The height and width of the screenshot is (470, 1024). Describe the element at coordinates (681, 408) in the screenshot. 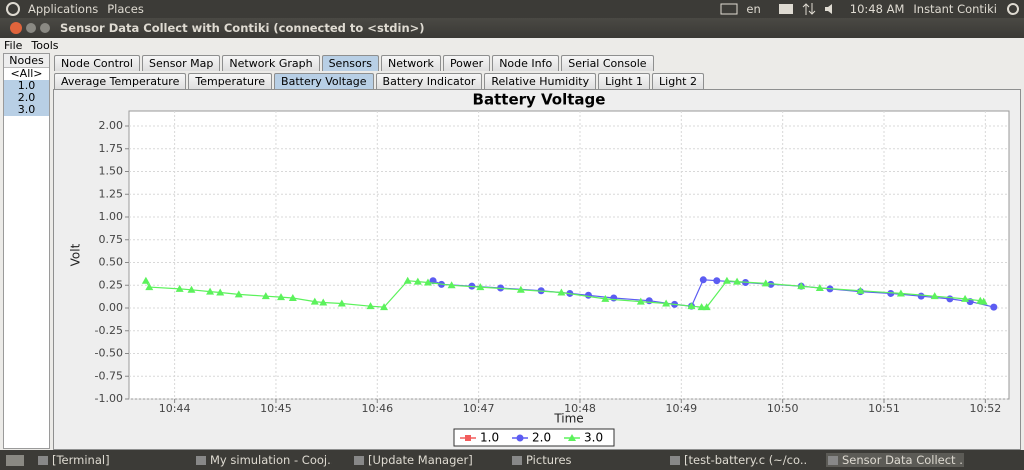

I see `x-tick-label: 10:49` at that location.